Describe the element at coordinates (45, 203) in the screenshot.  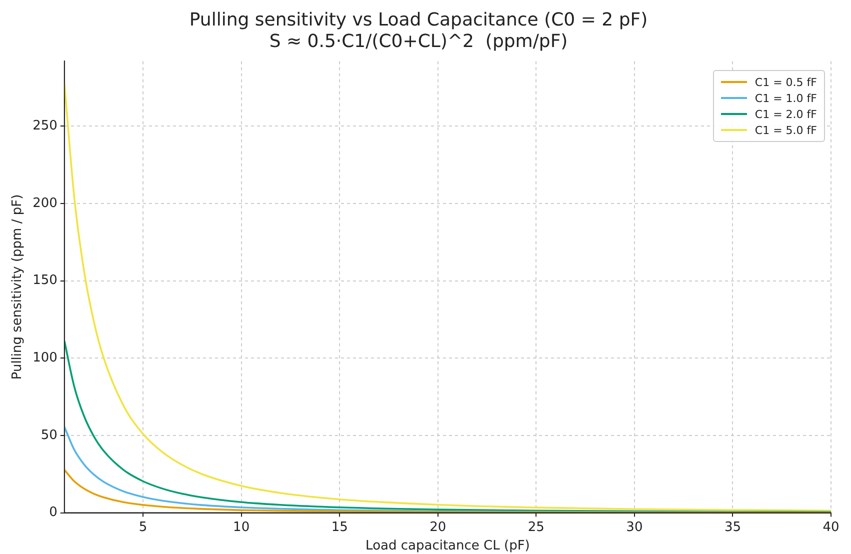
I see `y-tick-label: 200` at that location.